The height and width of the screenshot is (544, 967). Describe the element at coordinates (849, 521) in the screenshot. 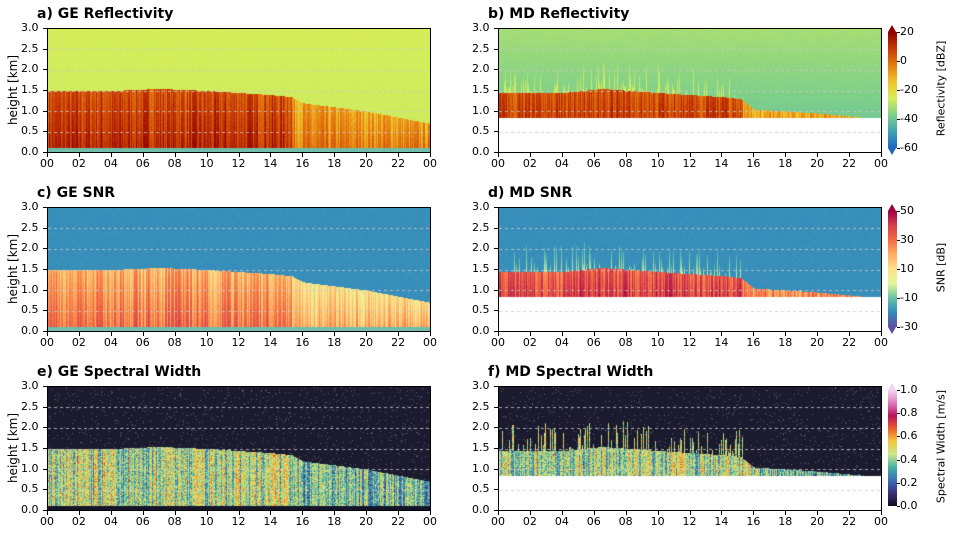

I see `x-tick-label: 22` at that location.